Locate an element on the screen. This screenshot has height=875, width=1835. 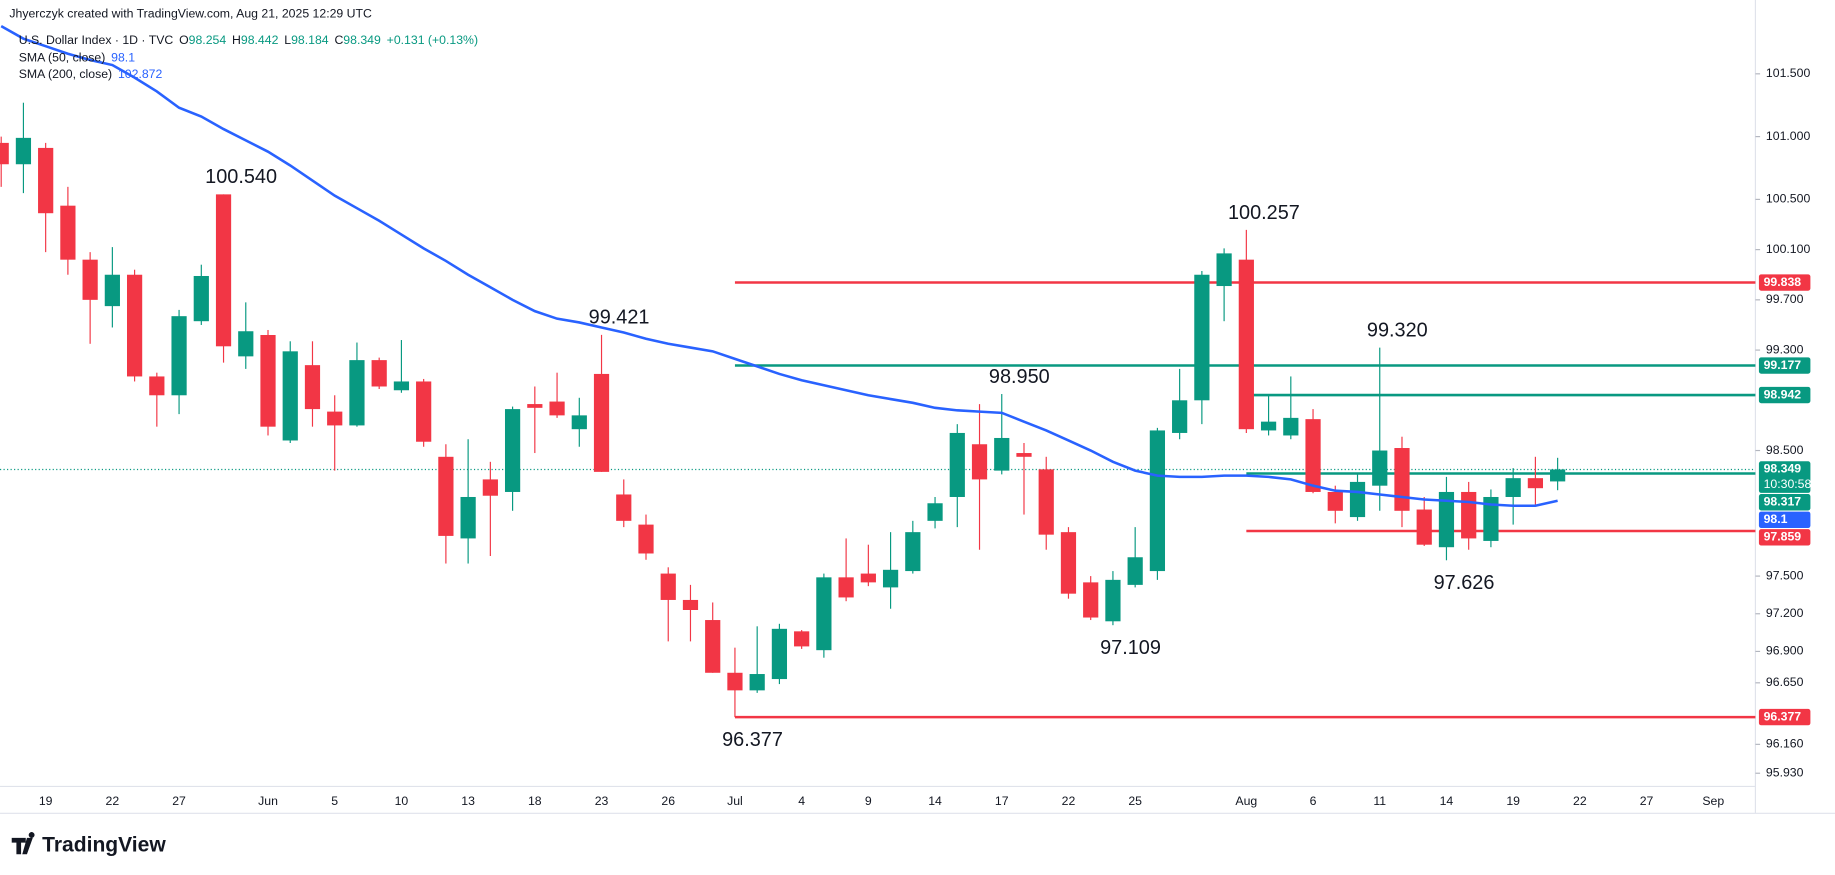
annotation: 96.377 is located at coordinates (752, 740).